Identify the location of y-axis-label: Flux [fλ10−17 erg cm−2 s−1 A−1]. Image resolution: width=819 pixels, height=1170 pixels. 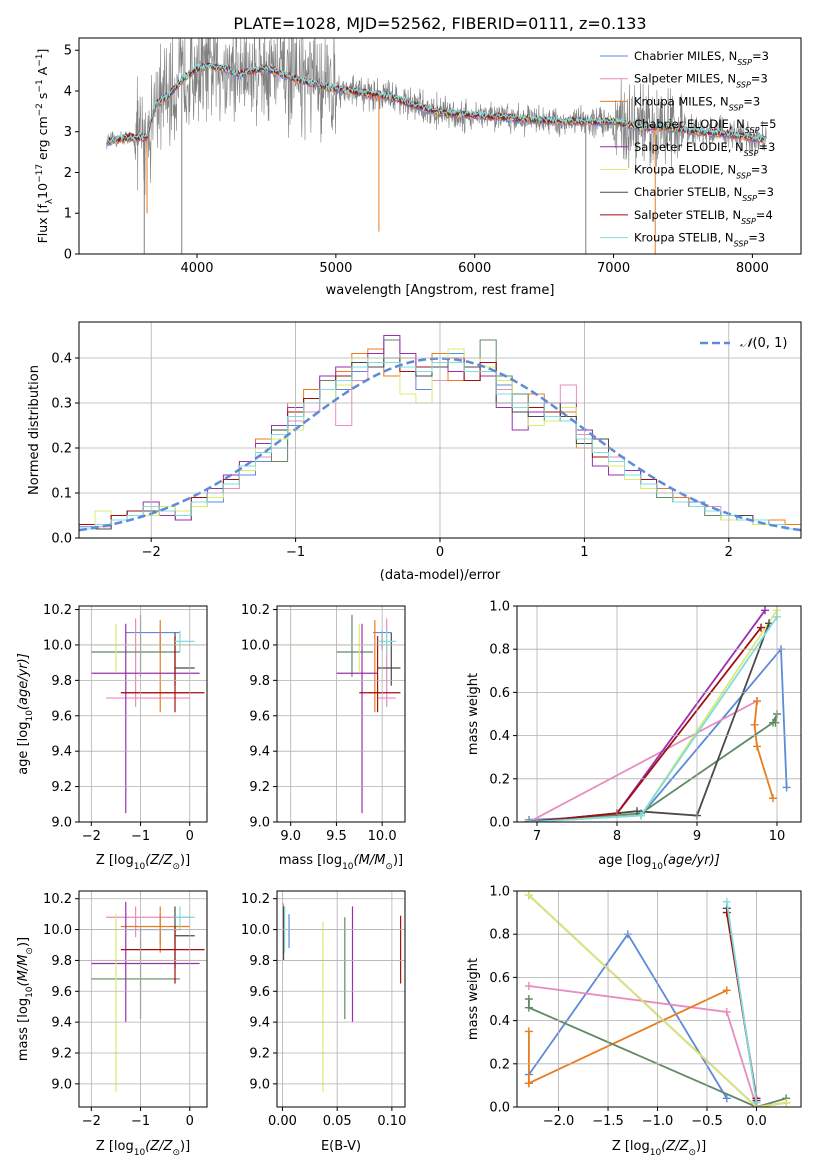
(45, 146).